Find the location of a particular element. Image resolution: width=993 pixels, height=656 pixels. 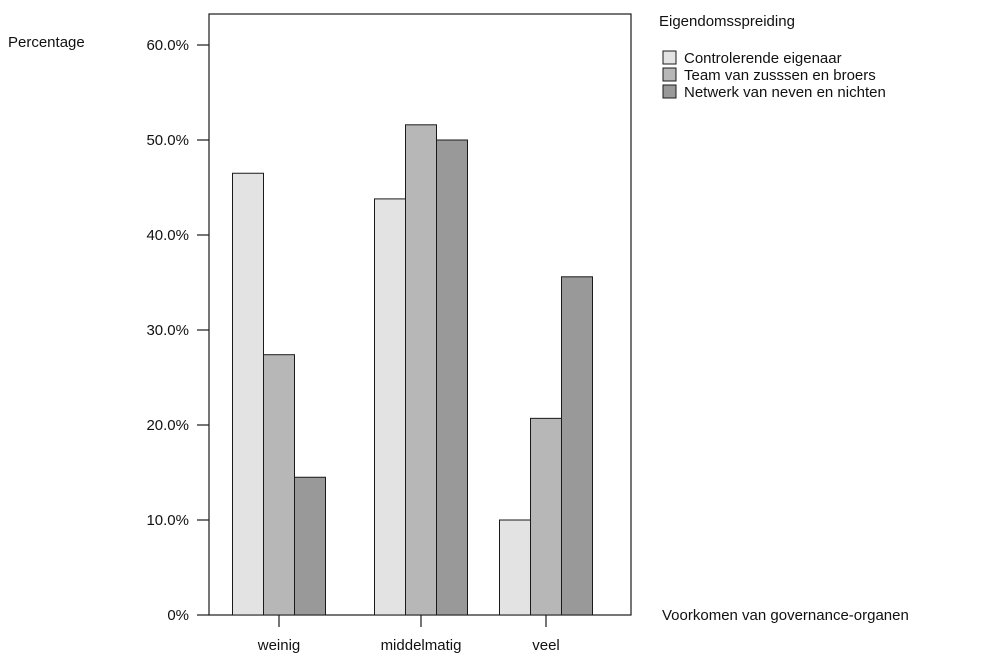

y-tick-label: 40.0% is located at coordinates (167, 235).